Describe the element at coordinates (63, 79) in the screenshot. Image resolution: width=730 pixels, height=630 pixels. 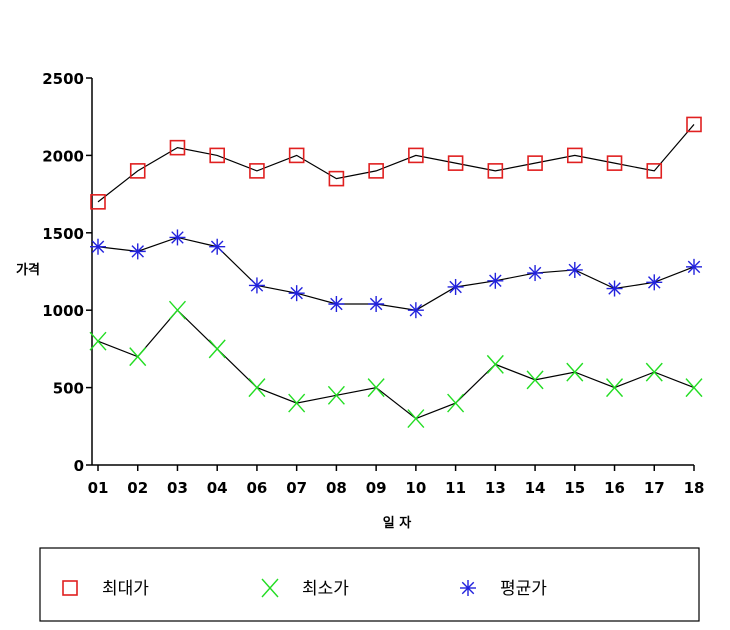
I see `y-tick-label: 2500` at that location.